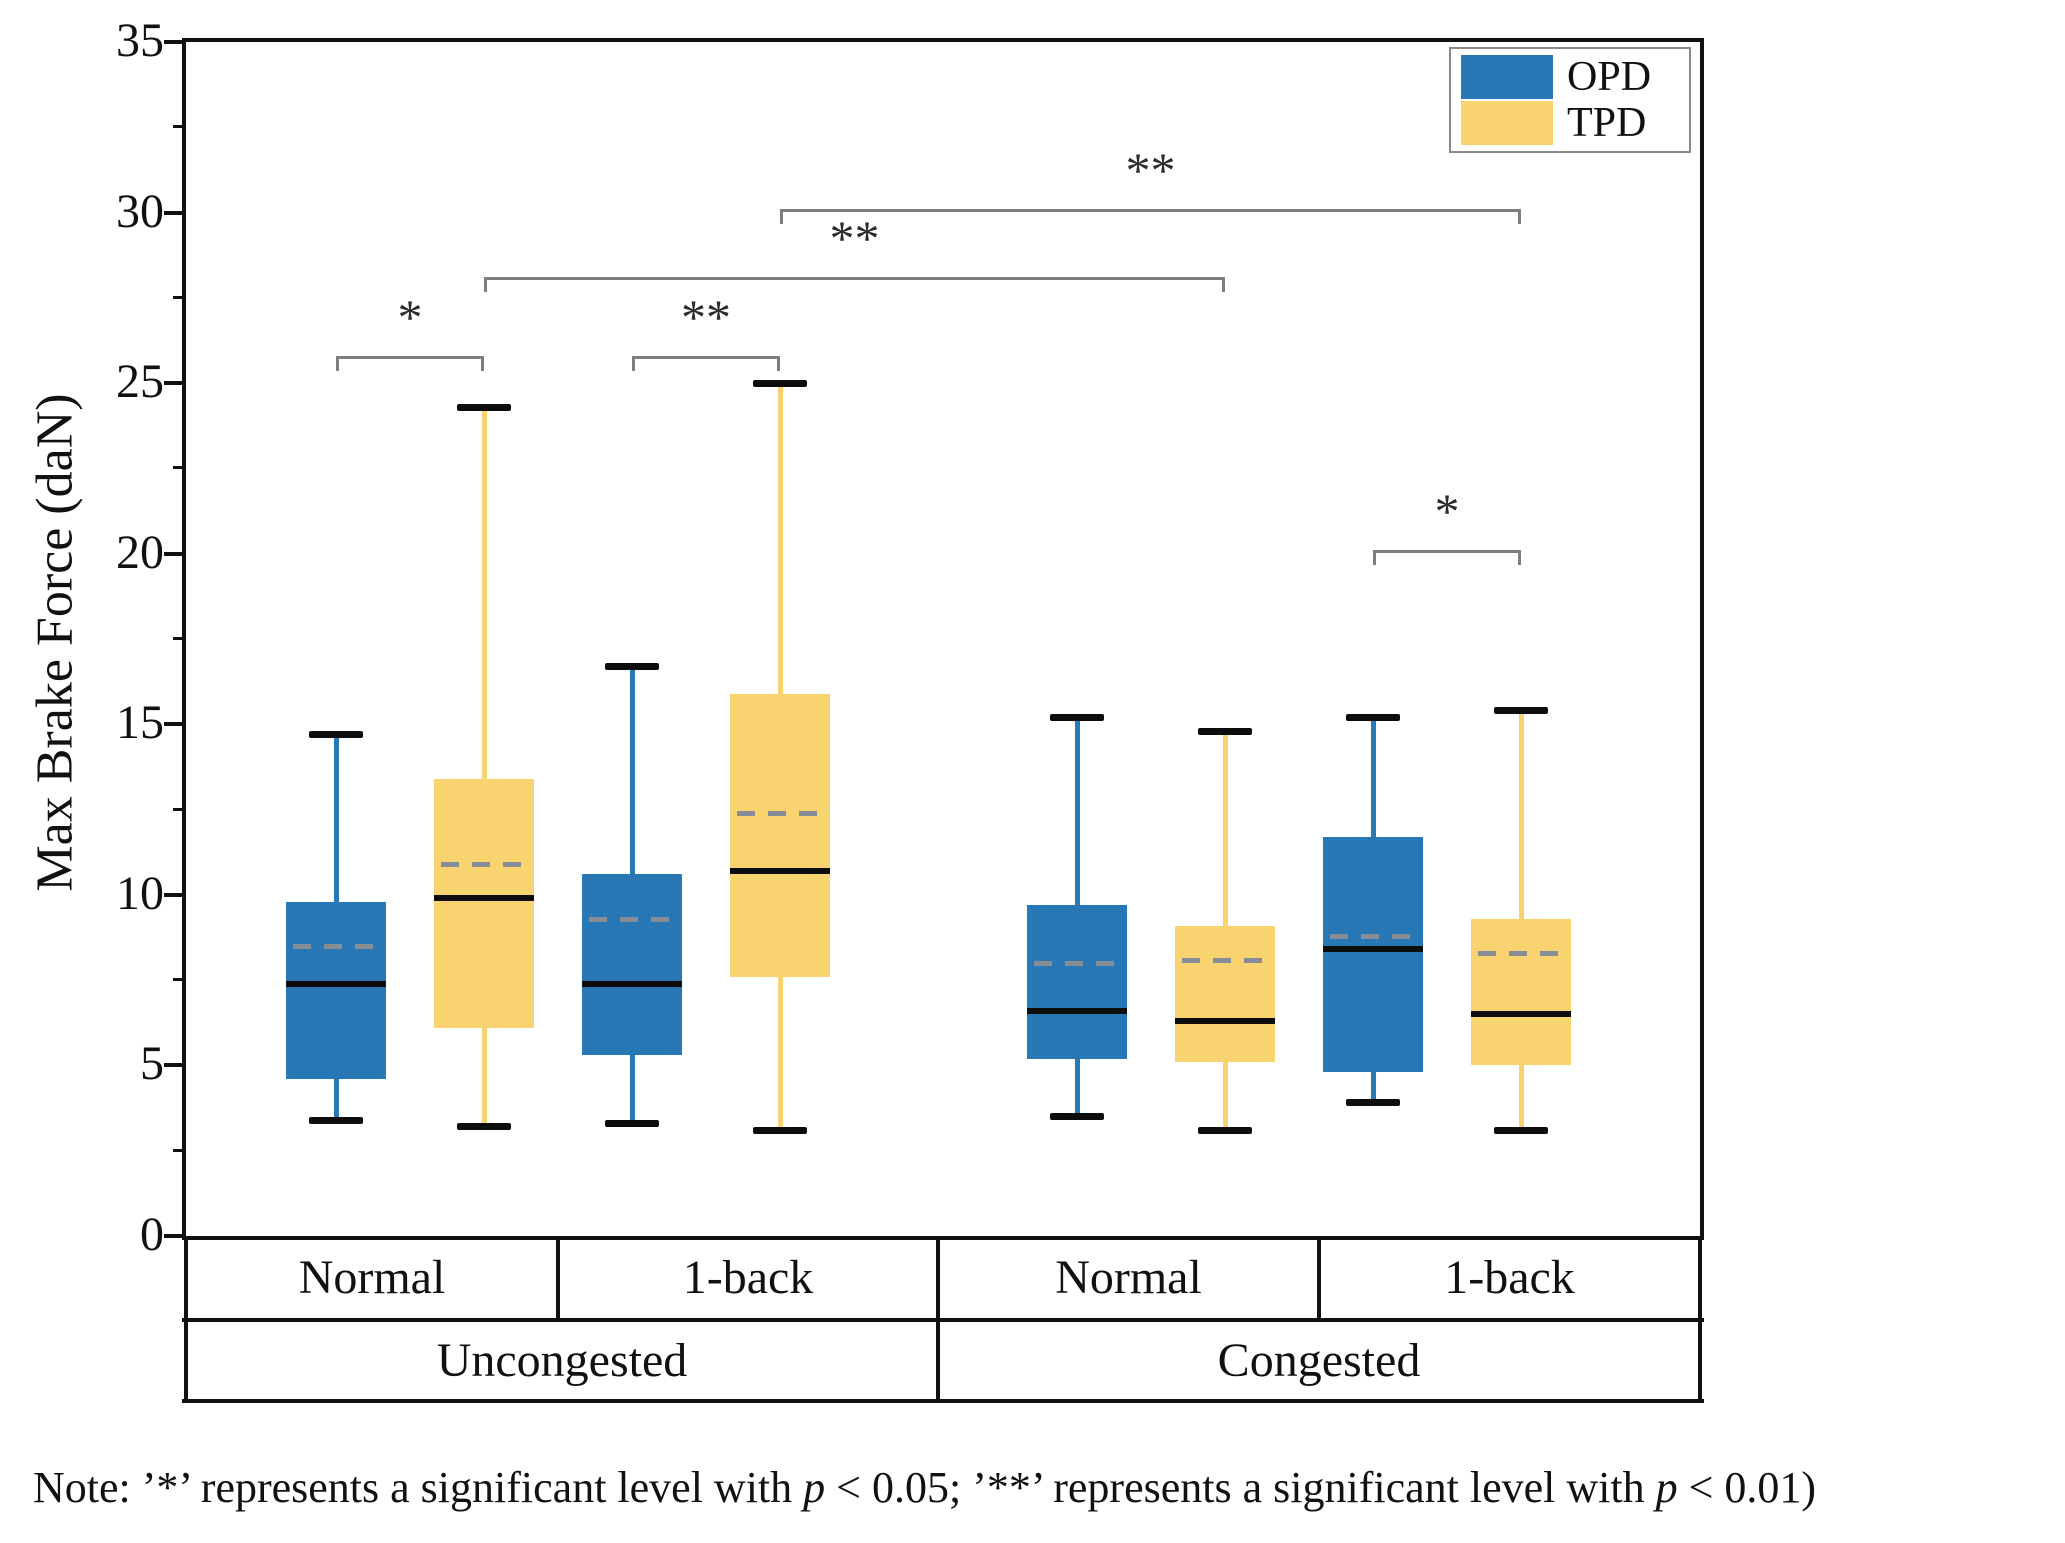  I want to click on box-tpd-congested-normal, so click(1225, 993).